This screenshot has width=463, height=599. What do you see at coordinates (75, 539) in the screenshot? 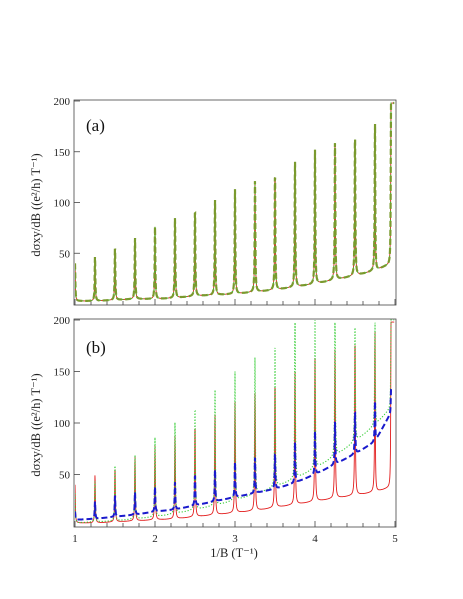
I see `x-tick-label: 1` at bounding box center [75, 539].